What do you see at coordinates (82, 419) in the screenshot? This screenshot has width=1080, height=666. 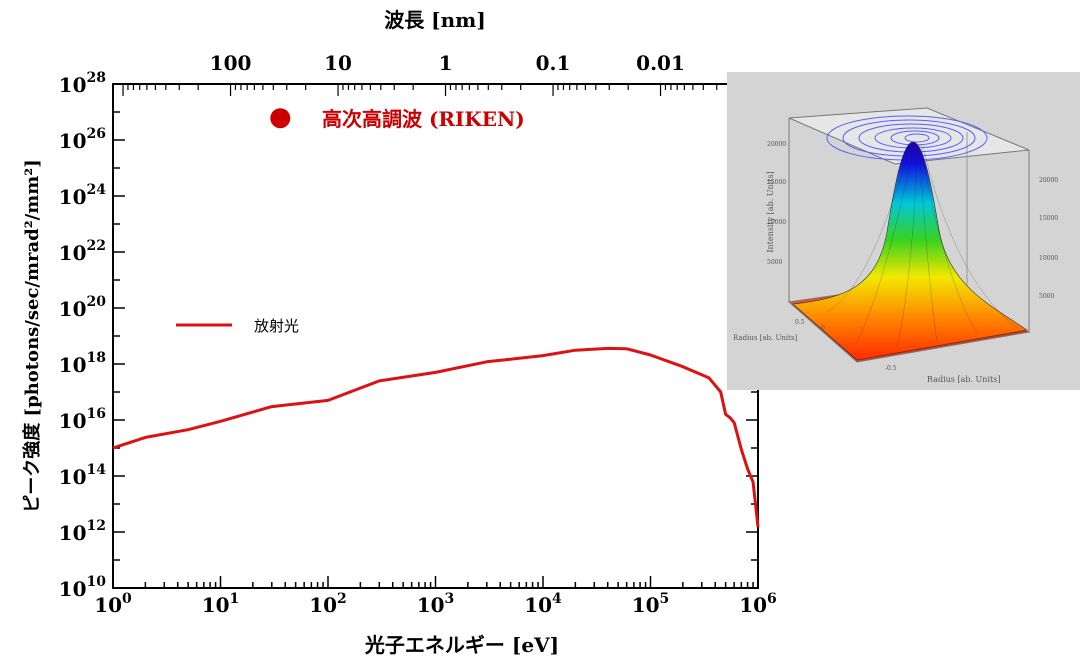 I see `y-tick-label: 1016` at bounding box center [82, 419].